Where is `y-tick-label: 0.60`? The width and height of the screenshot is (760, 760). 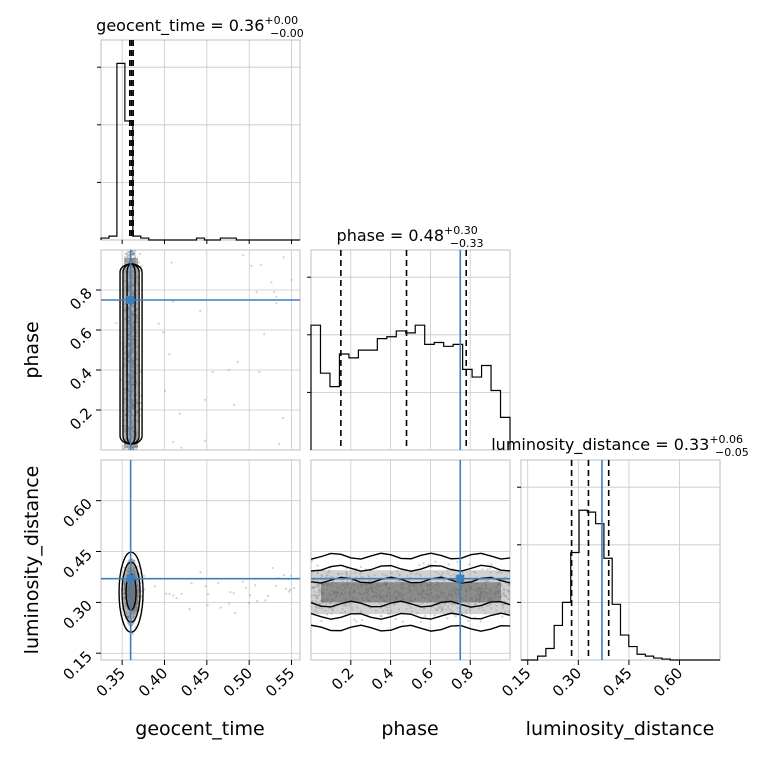
y-tick-label: 0.60 is located at coordinates (77, 513).